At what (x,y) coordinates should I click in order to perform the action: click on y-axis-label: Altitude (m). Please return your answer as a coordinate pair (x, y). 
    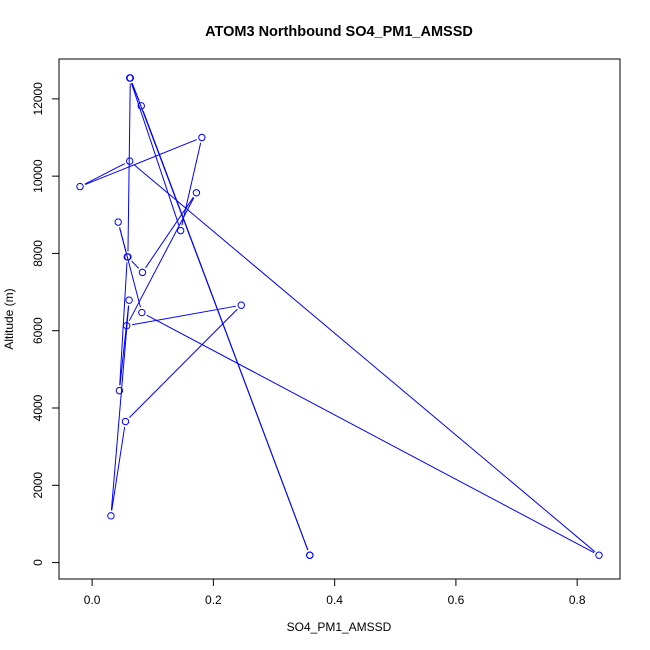
    Looking at the image, I should click on (9, 318).